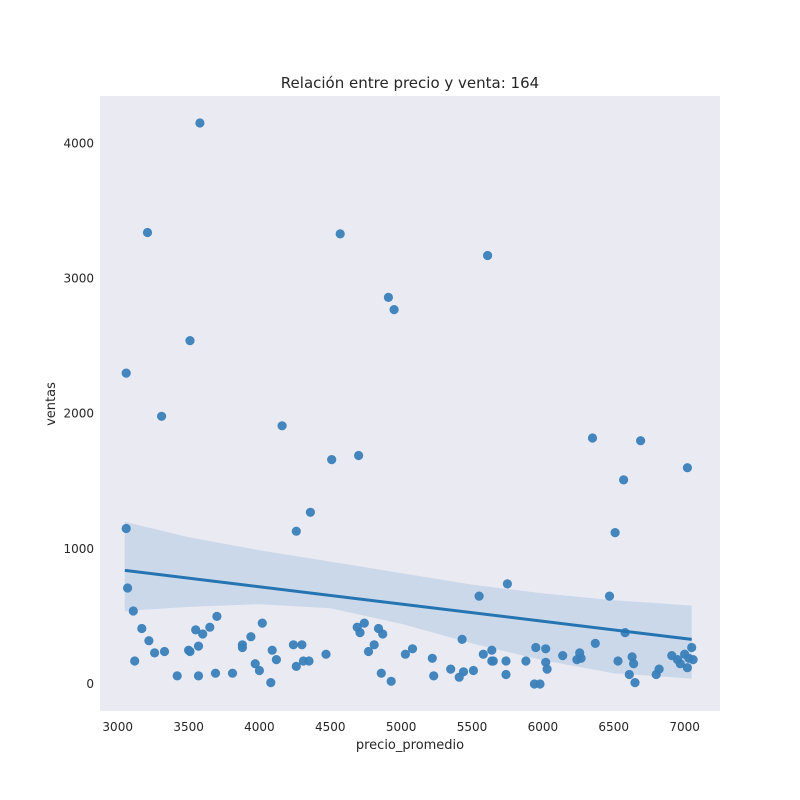 This screenshot has width=800, height=800. What do you see at coordinates (51, 404) in the screenshot?
I see `y-axis-label: ventas` at bounding box center [51, 404].